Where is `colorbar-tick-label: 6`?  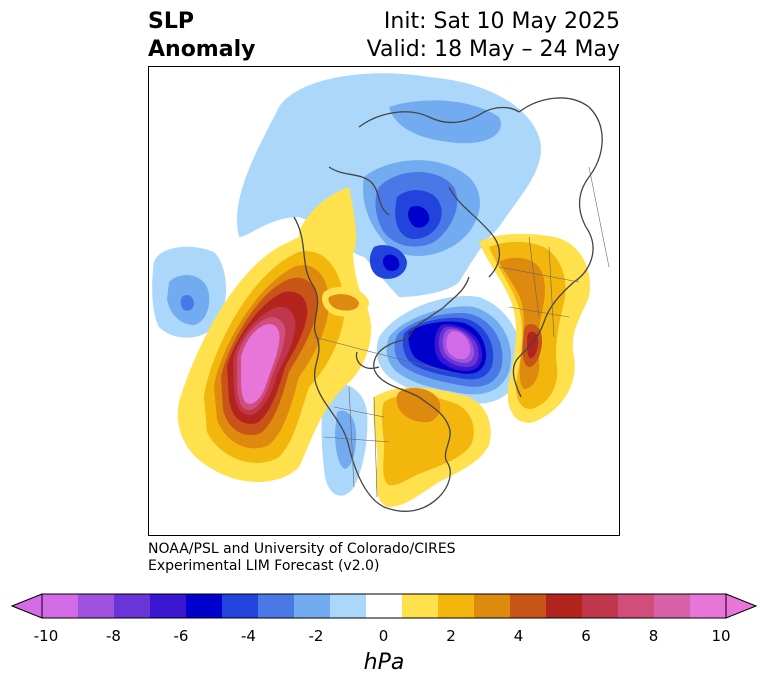
colorbar-tick-label: 6 is located at coordinates (586, 636).